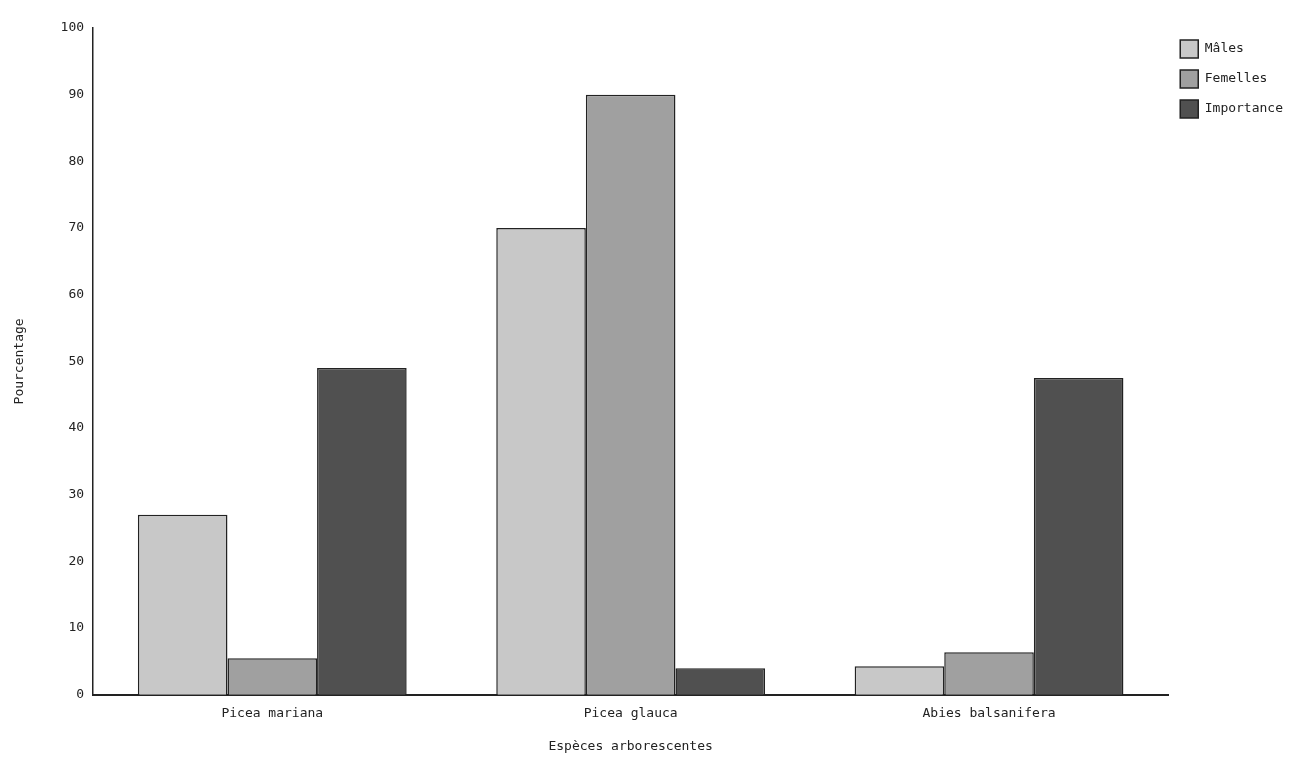  I want to click on x-tick-label: Picea glauca, so click(630, 712).